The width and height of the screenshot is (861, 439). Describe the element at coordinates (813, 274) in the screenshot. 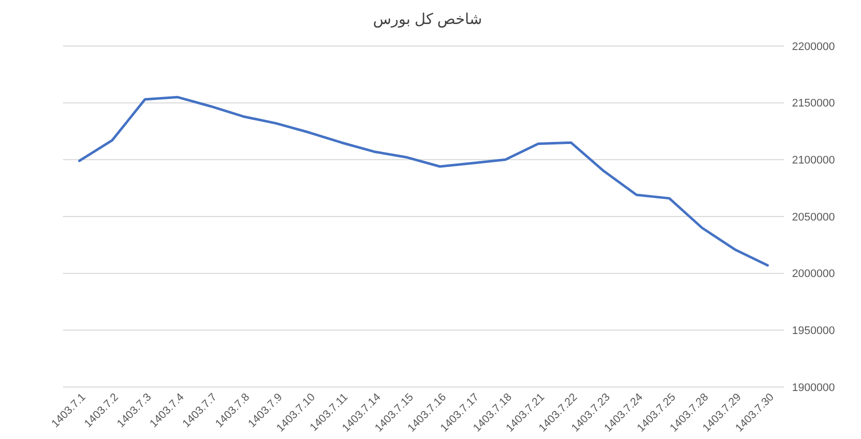

I see `y-tick-label: 2000000` at that location.